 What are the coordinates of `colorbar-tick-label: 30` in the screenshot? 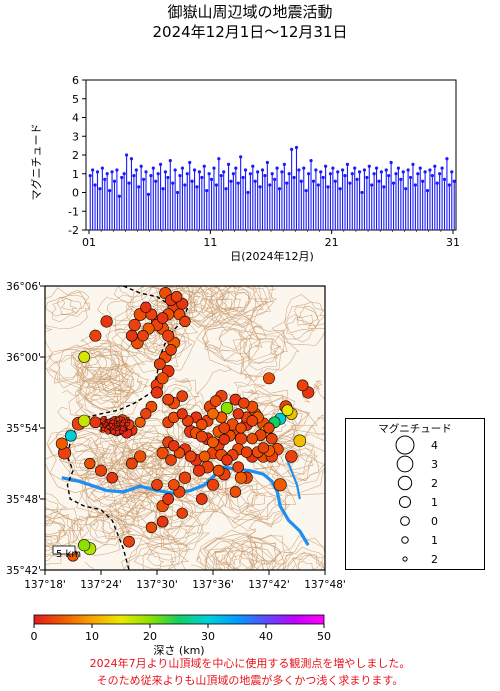 It's located at (208, 636).